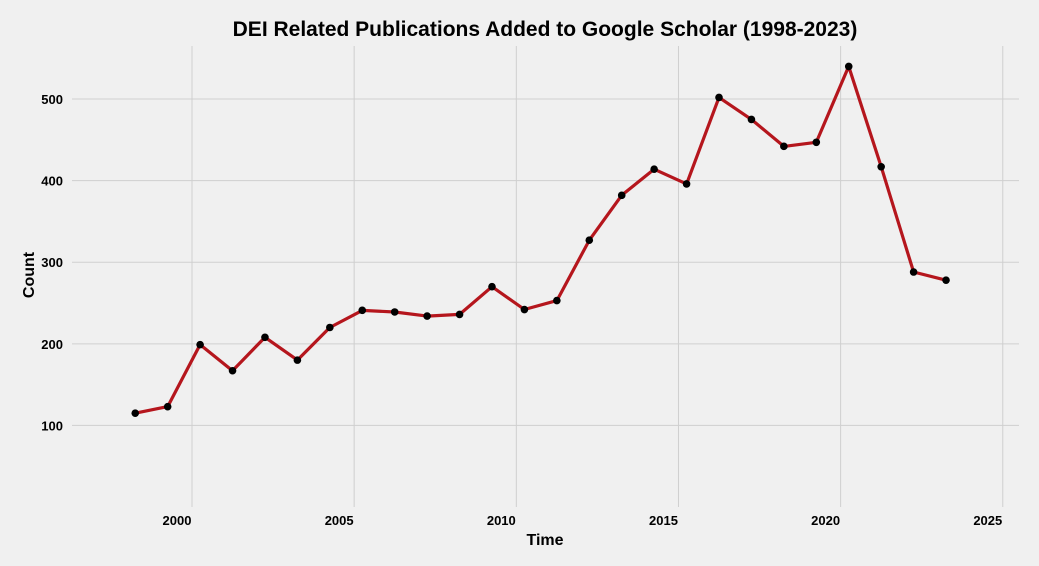 Image resolution: width=1039 pixels, height=566 pixels. What do you see at coordinates (501, 520) in the screenshot?
I see `x-tick-label: 2010` at bounding box center [501, 520].